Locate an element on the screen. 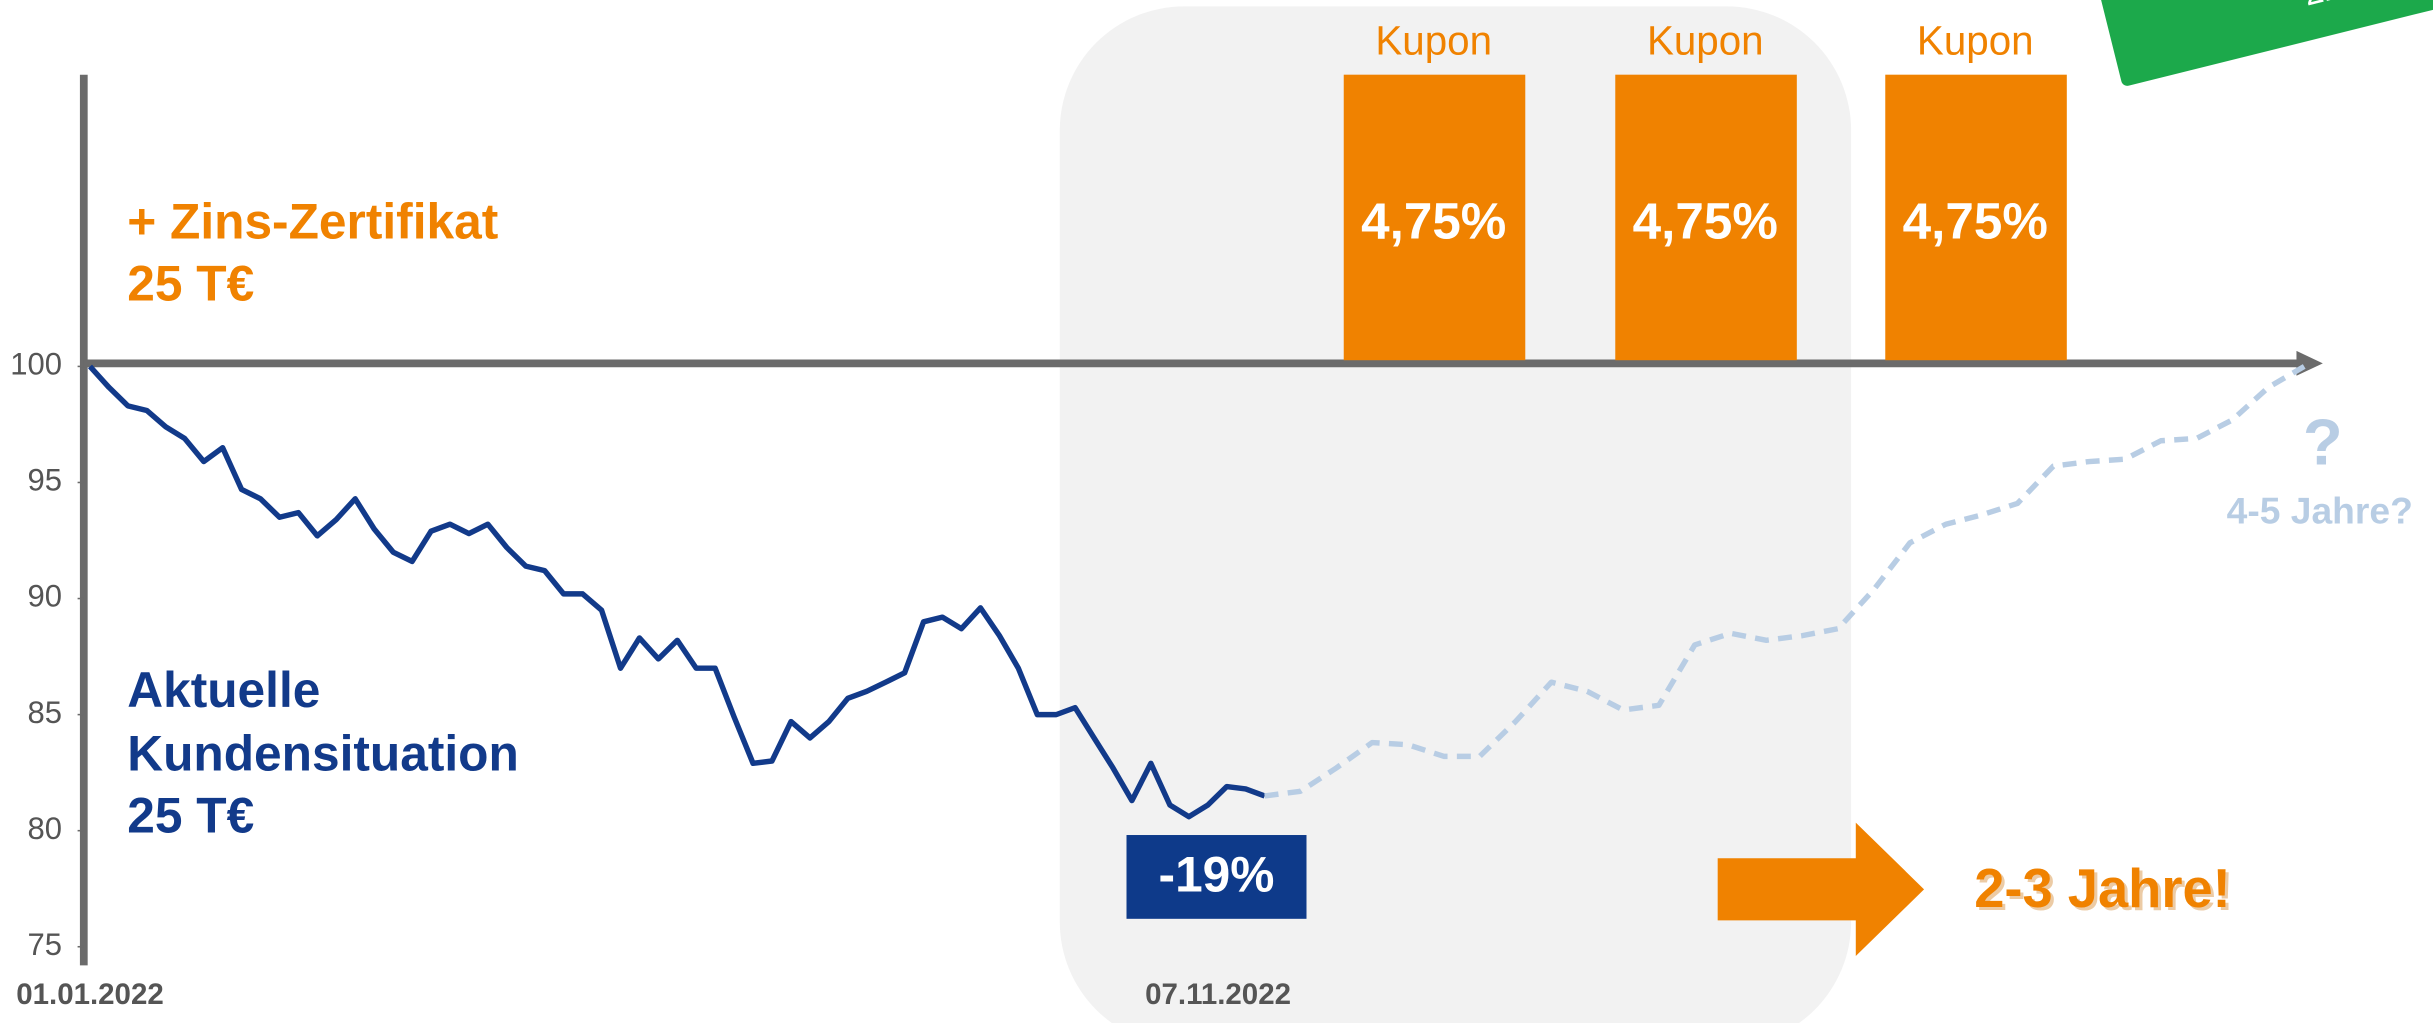  y-tick-label: 75 is located at coordinates (45, 944).